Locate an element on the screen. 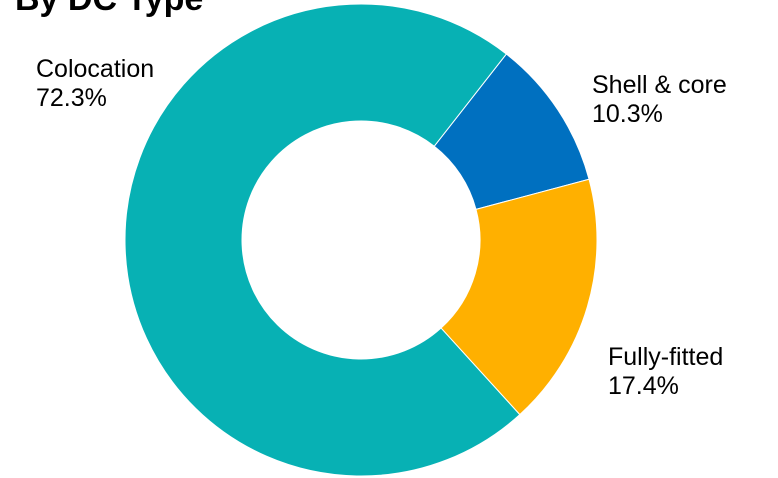  slice-label-value: 17.4% is located at coordinates (643, 386).